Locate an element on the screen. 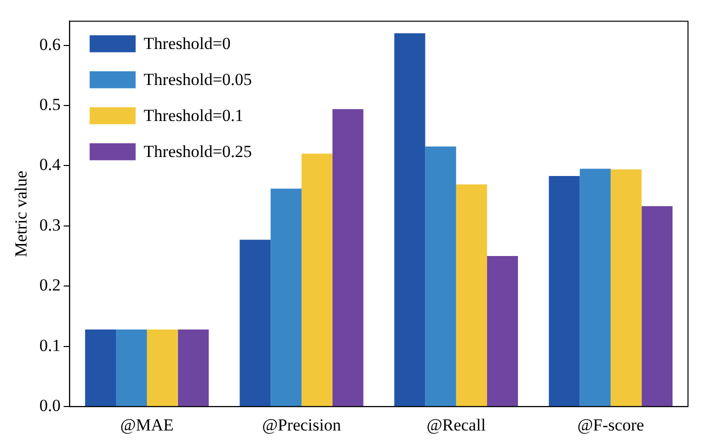 The width and height of the screenshot is (710, 447). y-axis-title: Metric value is located at coordinates (21, 214).